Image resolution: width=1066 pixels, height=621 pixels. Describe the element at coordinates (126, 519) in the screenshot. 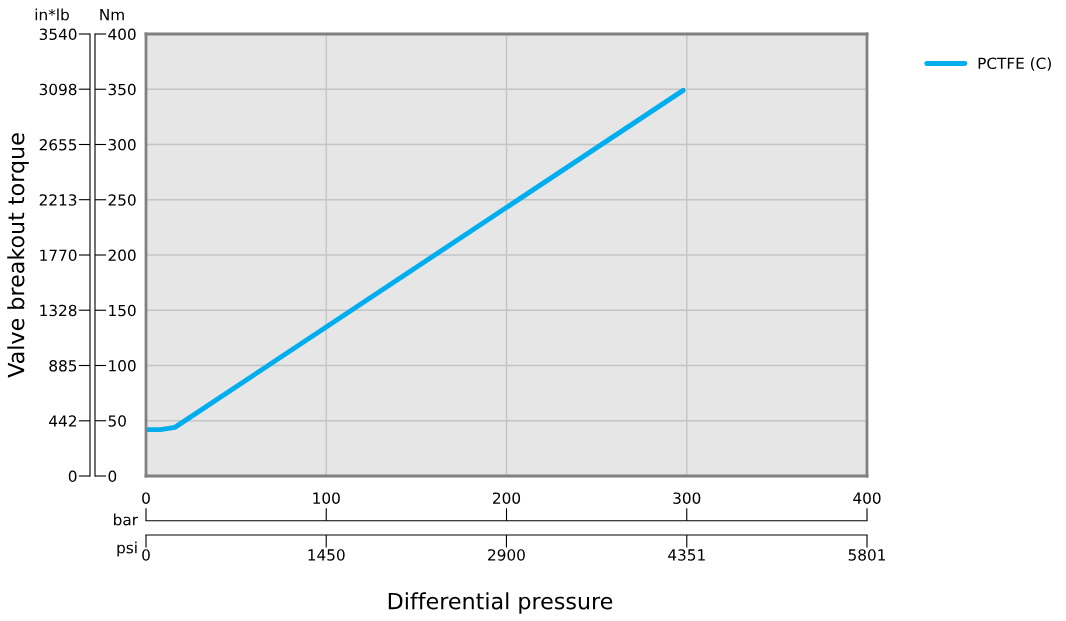

I see `text: bar` at that location.